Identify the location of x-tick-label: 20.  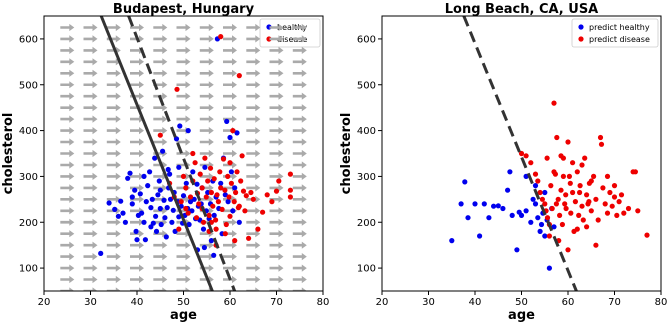
(382, 302).